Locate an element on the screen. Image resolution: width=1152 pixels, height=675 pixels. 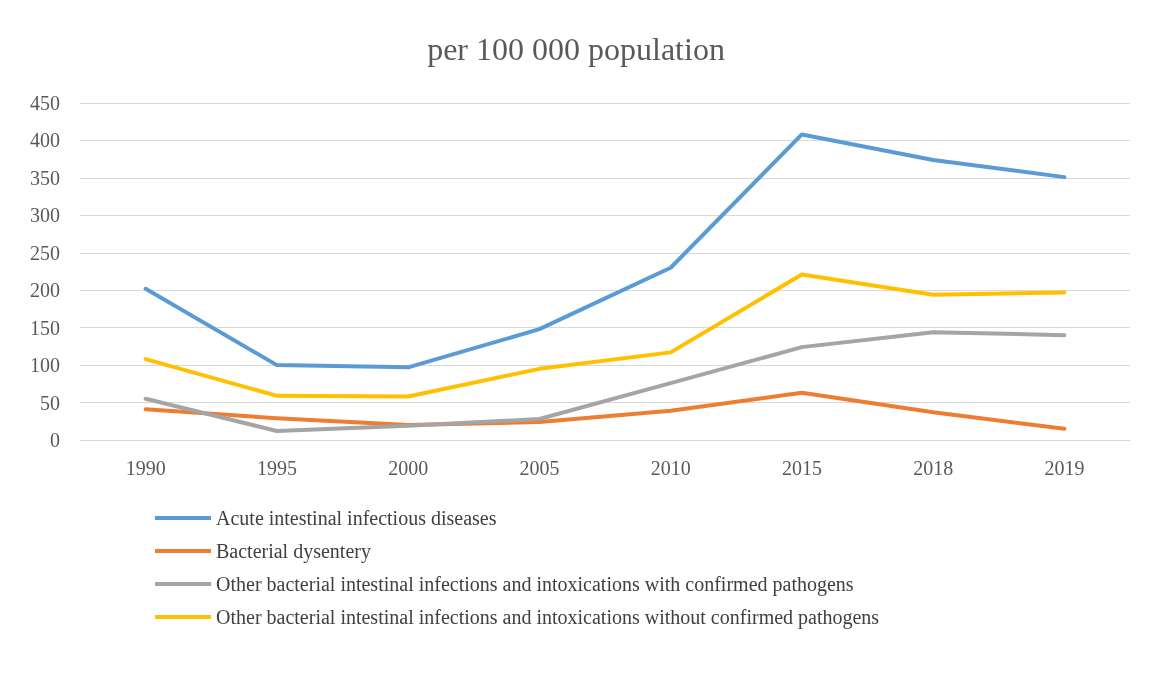
legend-label: Other bacterial intestinal infections and intoxications without confirmed pathogens is located at coordinates (548, 617).